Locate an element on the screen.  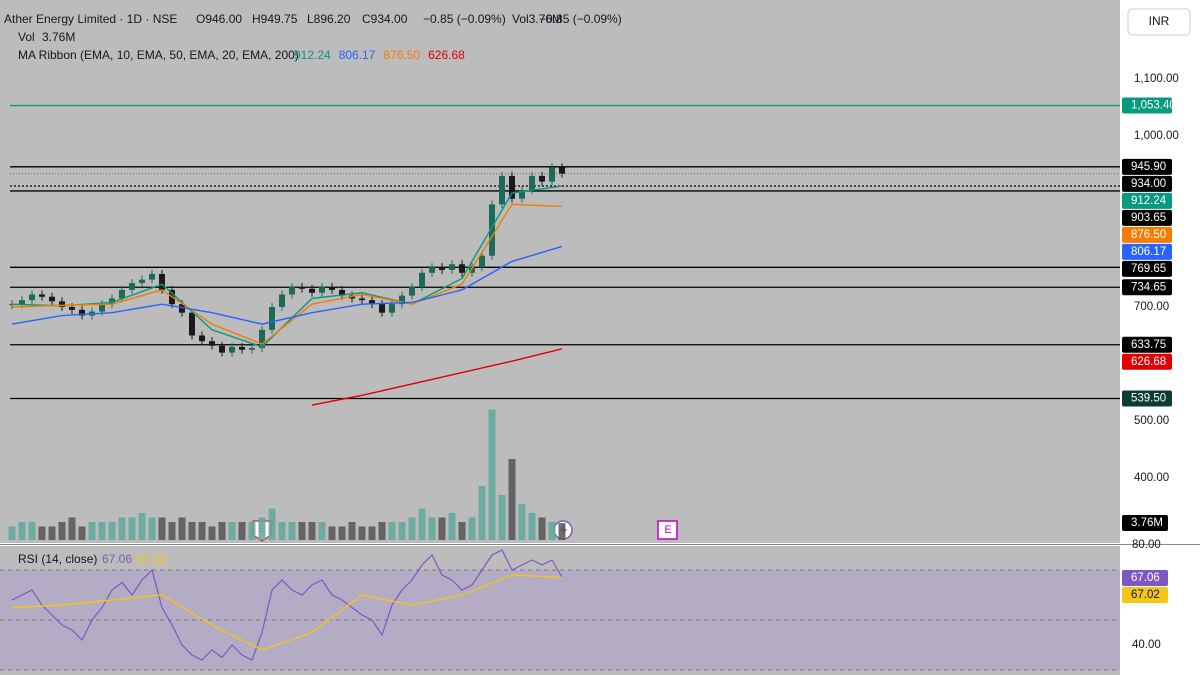
price-label: 633.75 is located at coordinates (1148, 345).